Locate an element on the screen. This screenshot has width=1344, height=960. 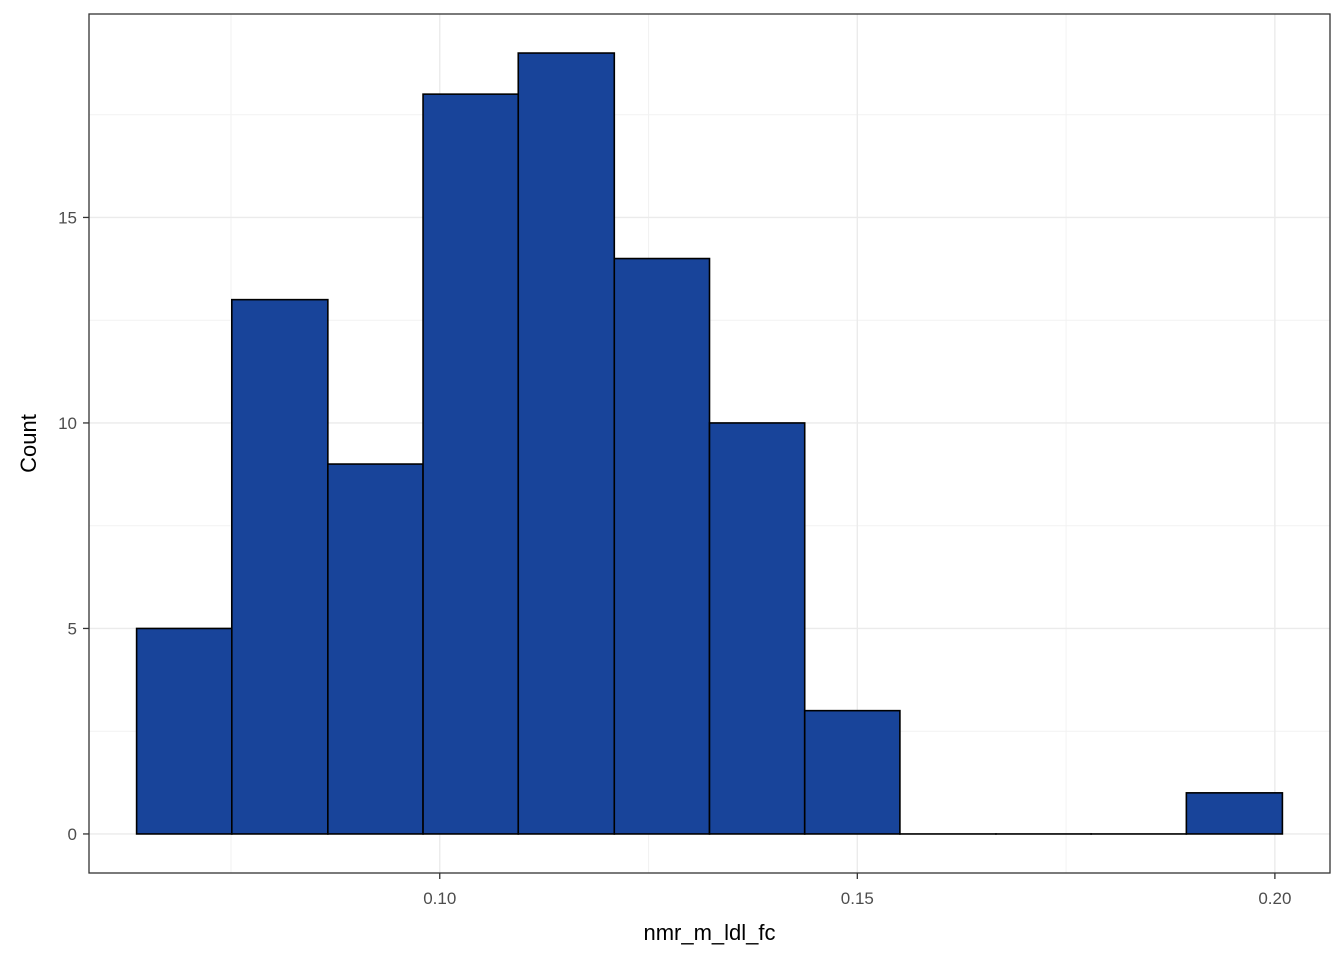
y-axis-title: Count is located at coordinates (28, 443).